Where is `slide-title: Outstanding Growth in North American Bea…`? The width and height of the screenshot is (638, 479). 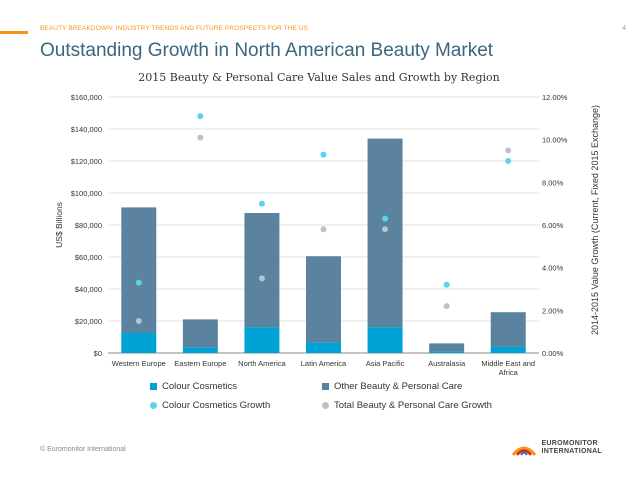
slide-title: Outstanding Growth in North American Bea… is located at coordinates (267, 50).